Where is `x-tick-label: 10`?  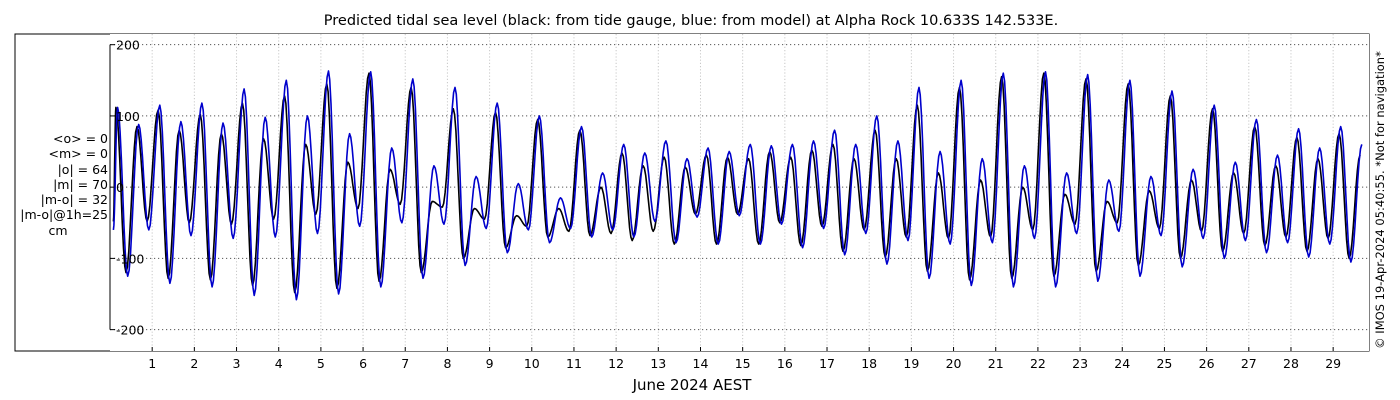
x-tick-label: 10 is located at coordinates (532, 363).